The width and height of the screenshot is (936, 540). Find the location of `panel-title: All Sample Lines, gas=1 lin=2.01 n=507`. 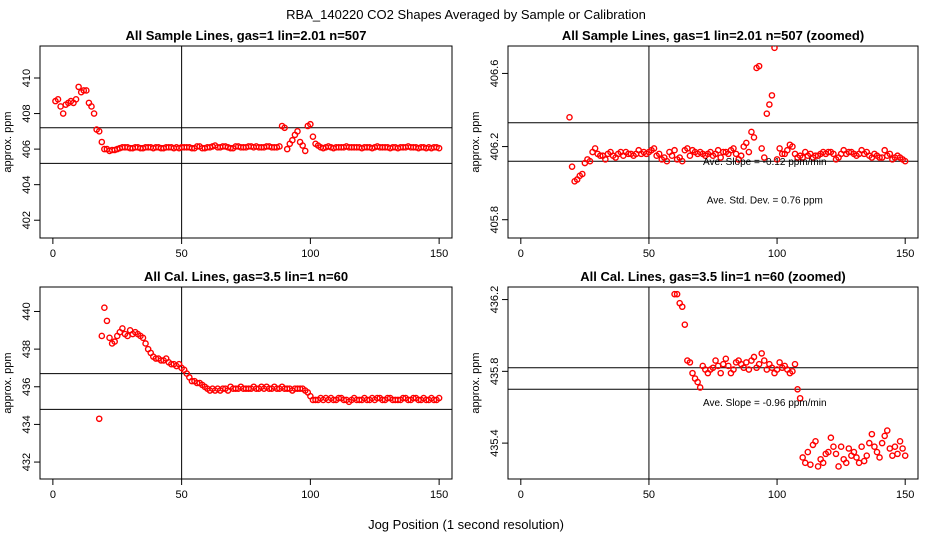

panel-title: All Sample Lines, gas=1 lin=2.01 n=507 is located at coordinates (246, 35).